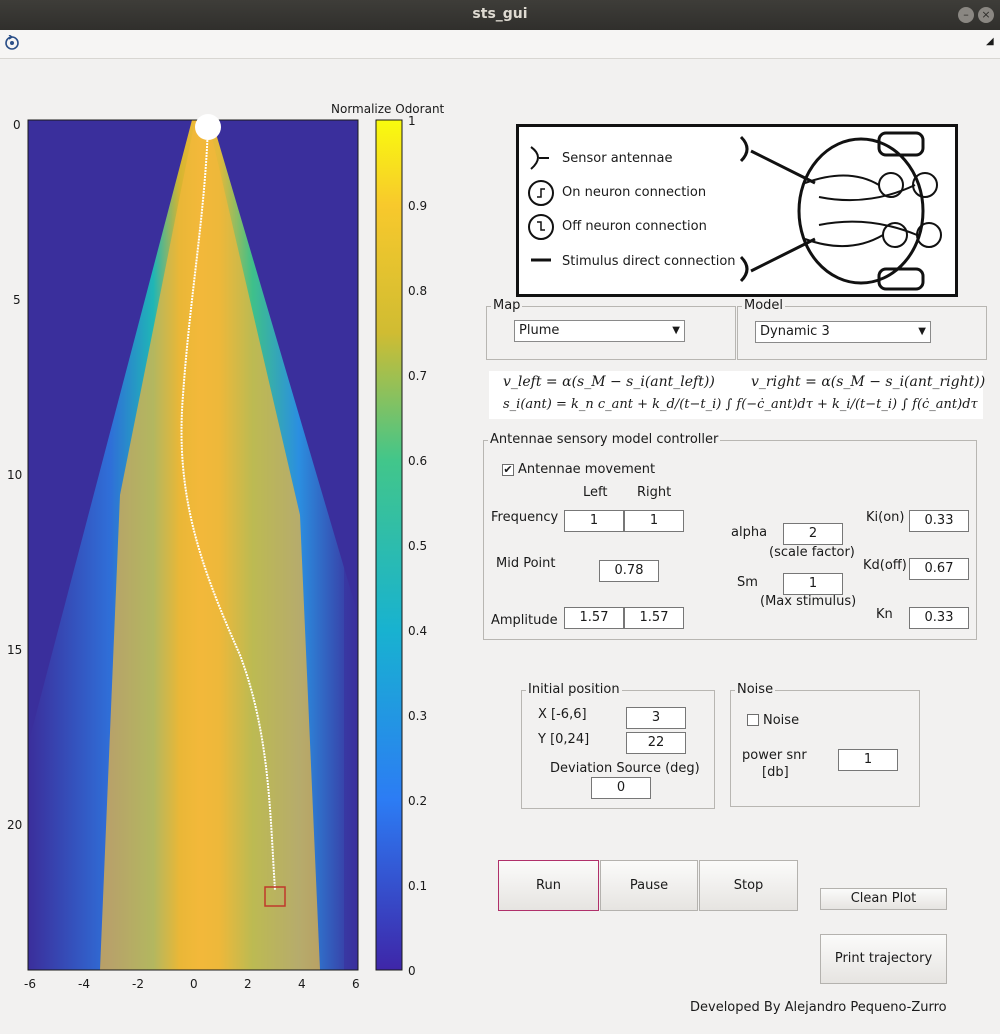 This screenshot has height=1034, width=1000. What do you see at coordinates (649, 261) in the screenshot?
I see `legend-direct: Stimulus direct connection` at bounding box center [649, 261].